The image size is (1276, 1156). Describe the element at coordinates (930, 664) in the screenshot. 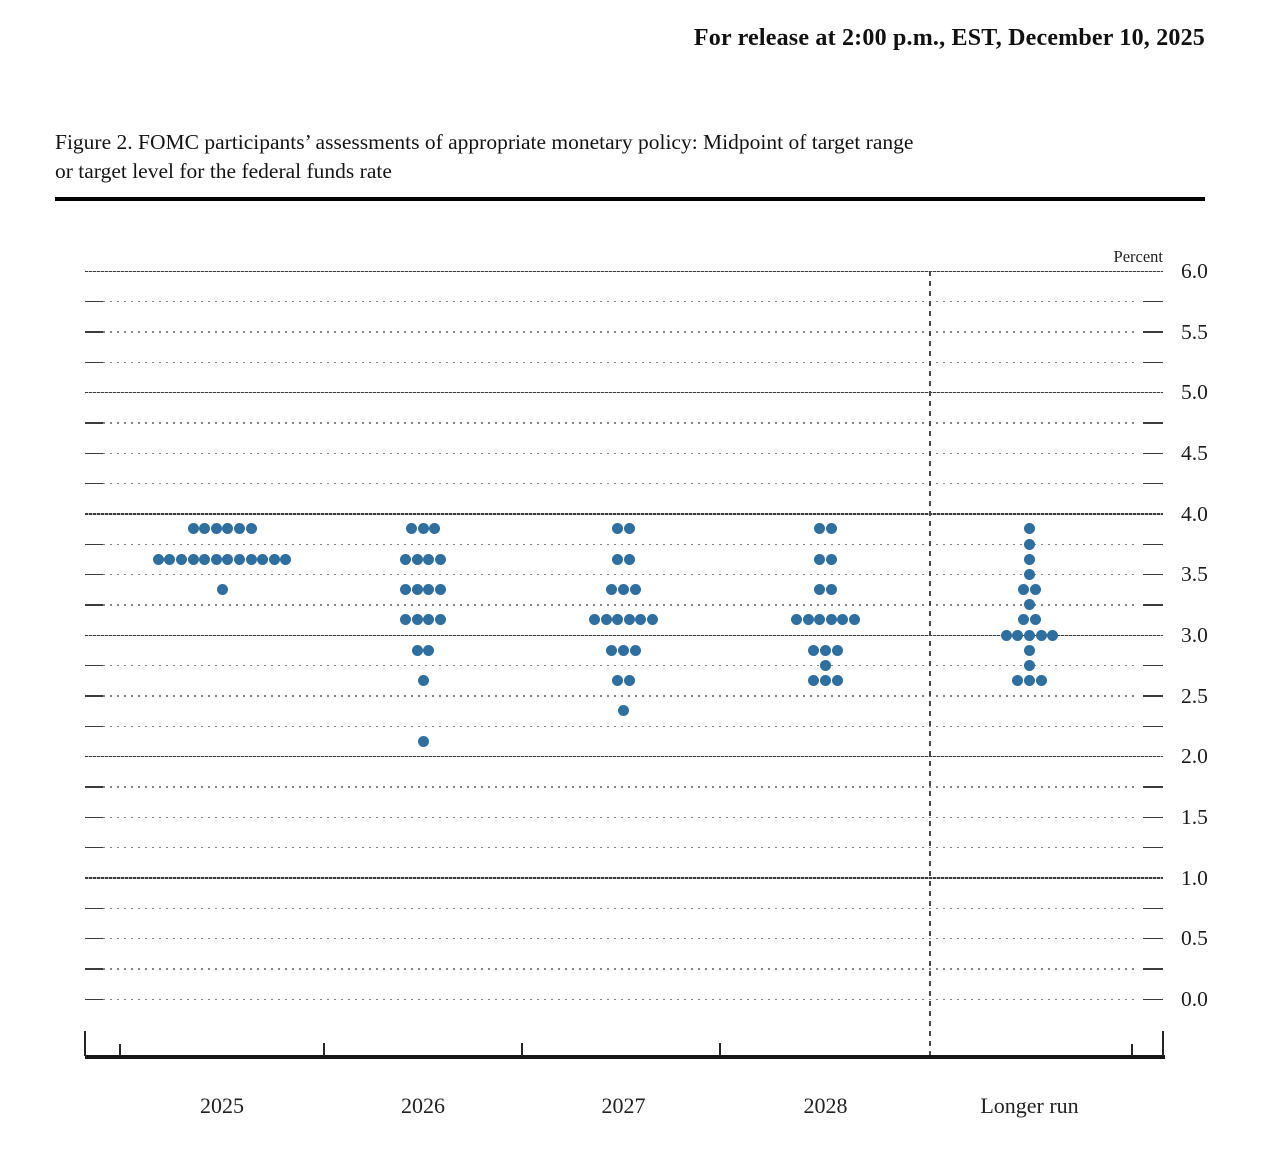

I see `longer-run-divider-line` at that location.